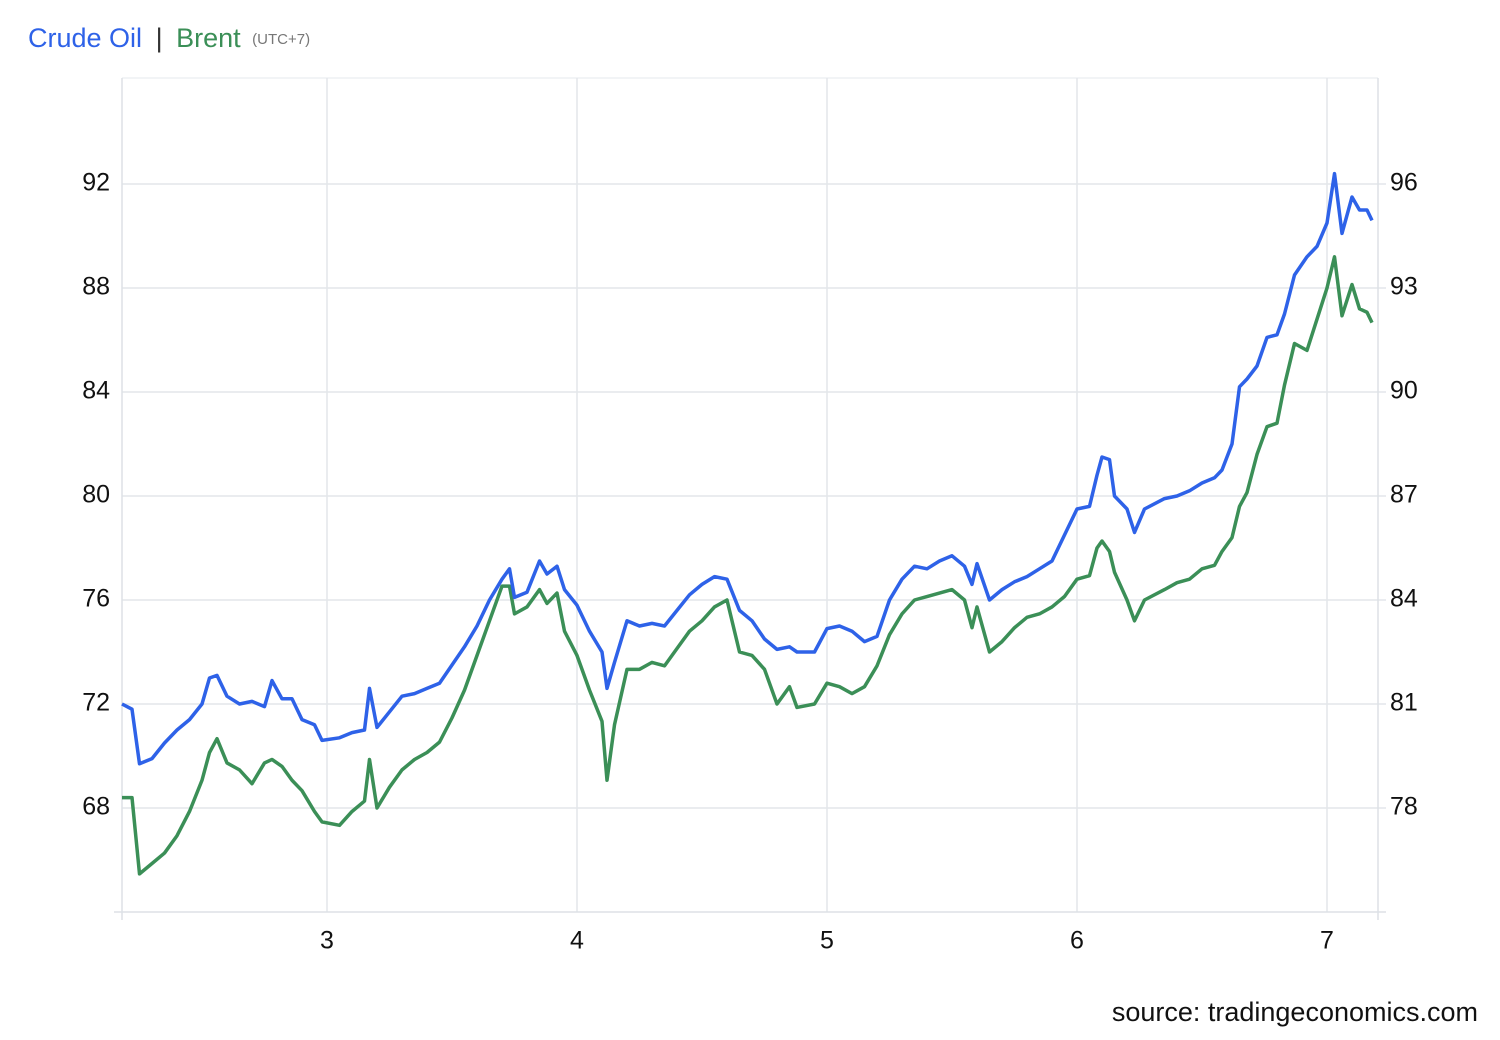  What do you see at coordinates (827, 941) in the screenshot?
I see `x-tick-label: 5` at bounding box center [827, 941].